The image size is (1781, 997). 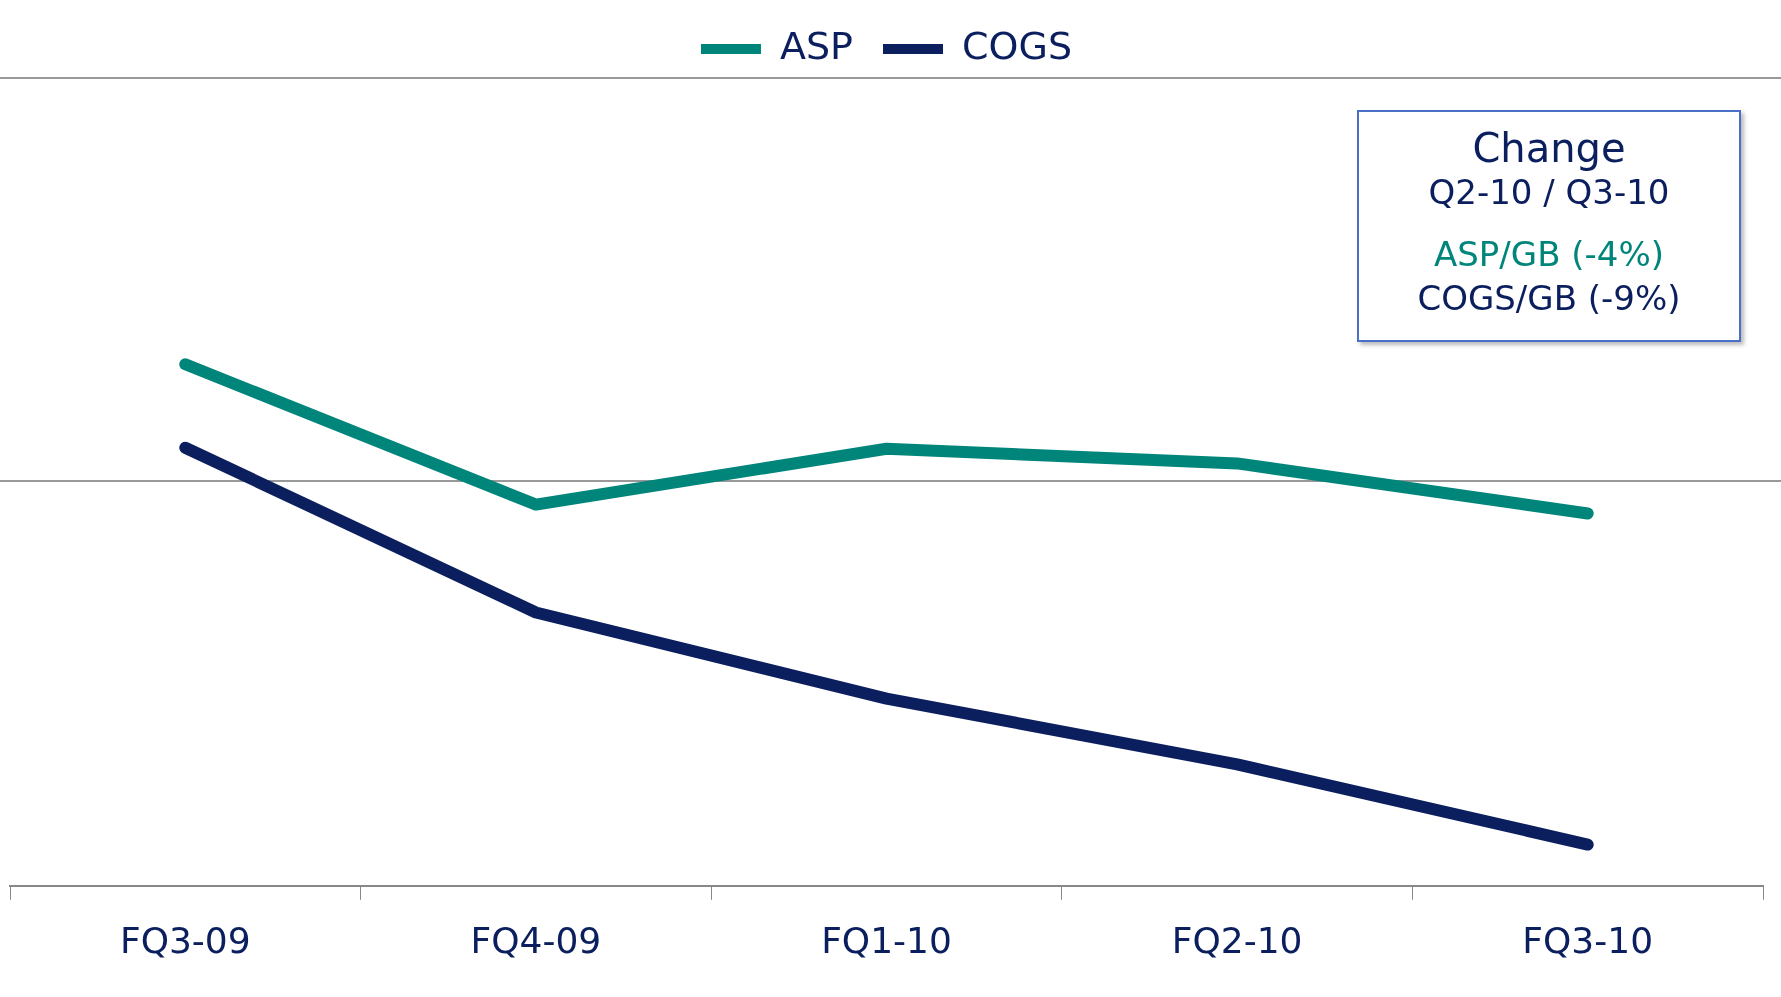 What do you see at coordinates (1237, 940) in the screenshot?
I see `x-tick-label: FQ2-10` at bounding box center [1237, 940].